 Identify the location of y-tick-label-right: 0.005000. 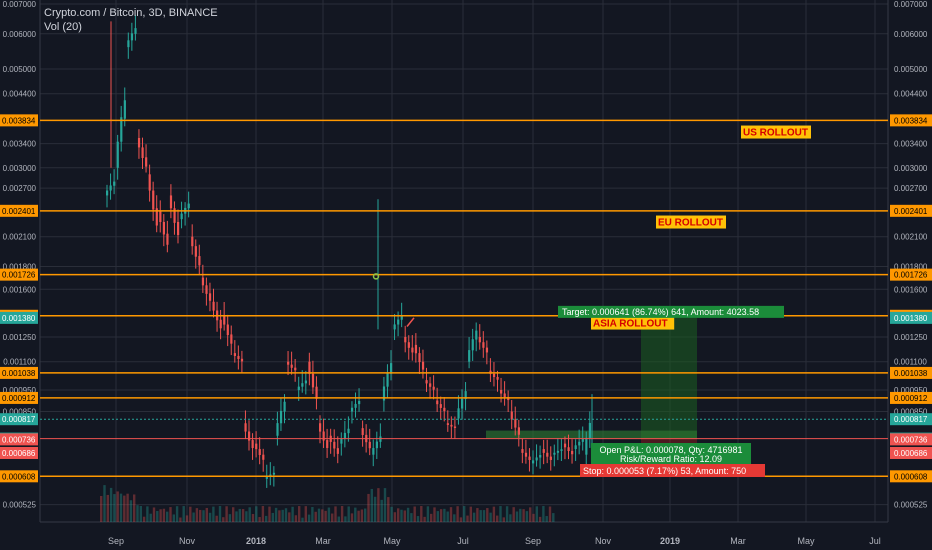
(911, 69).